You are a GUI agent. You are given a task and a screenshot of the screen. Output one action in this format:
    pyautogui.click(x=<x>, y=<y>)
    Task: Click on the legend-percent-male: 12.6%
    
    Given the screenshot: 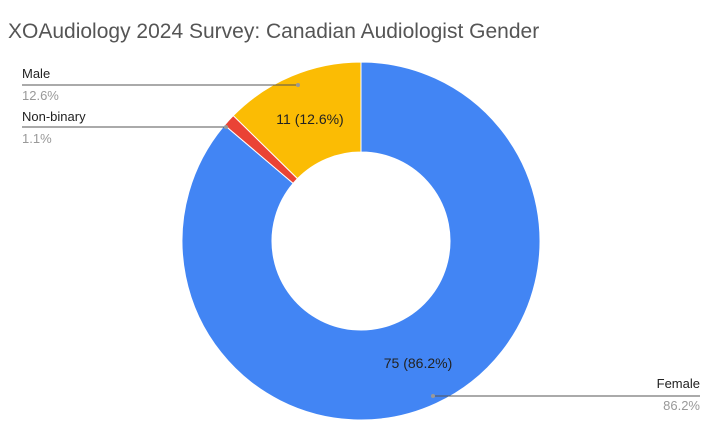 What is the action you would take?
    pyautogui.click(x=40, y=95)
    